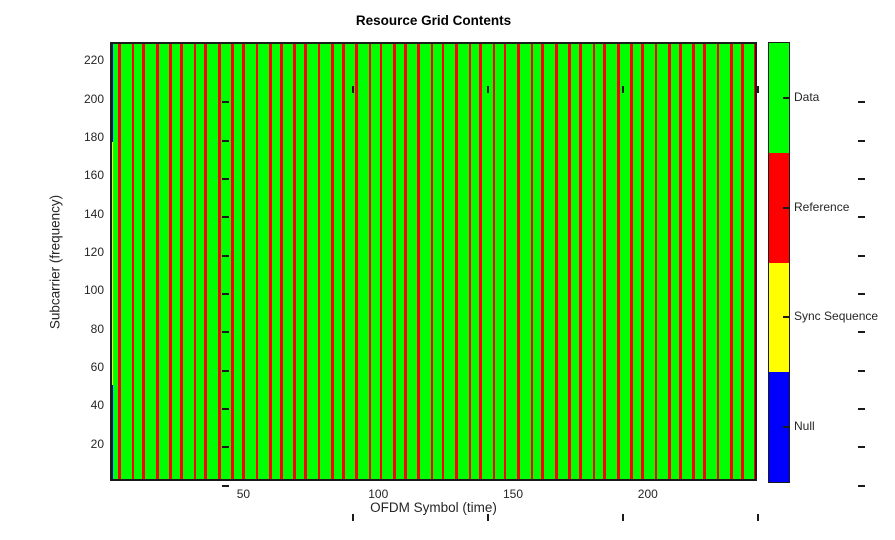 The image size is (895, 540). What do you see at coordinates (93, 98) in the screenshot?
I see `y-tick-label: 200` at bounding box center [93, 98].